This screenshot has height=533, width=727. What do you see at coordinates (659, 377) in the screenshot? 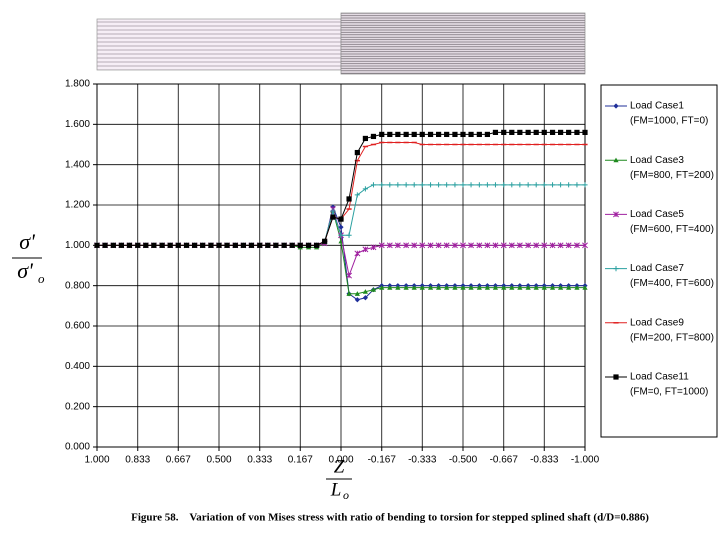
I see `legend-label: Load Case11` at bounding box center [659, 377].